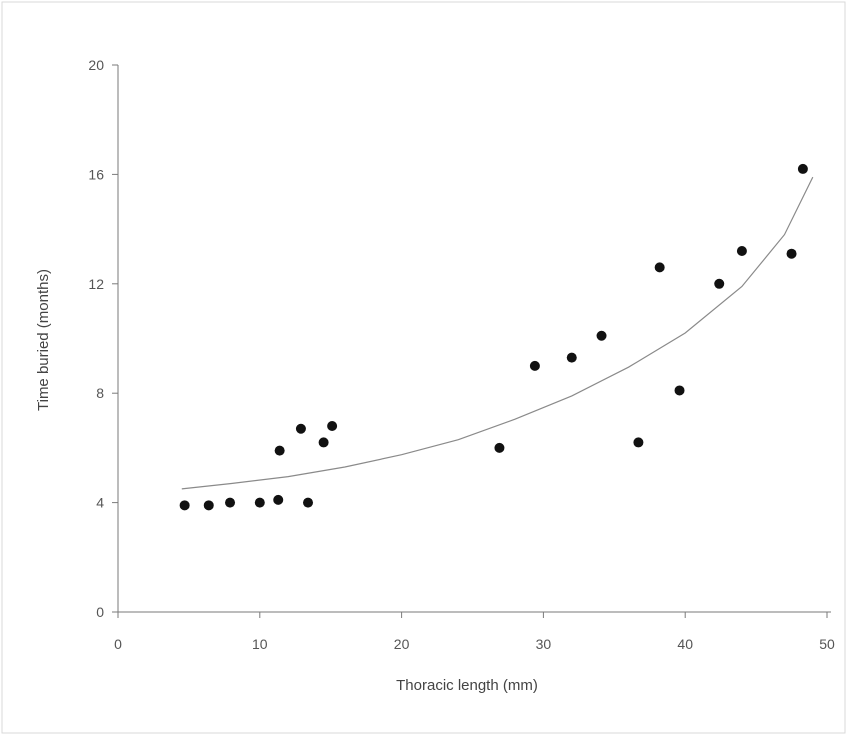 This screenshot has height=735, width=847. What do you see at coordinates (467, 685) in the screenshot?
I see `x-axis-title: Thoracic length (mm)` at bounding box center [467, 685].